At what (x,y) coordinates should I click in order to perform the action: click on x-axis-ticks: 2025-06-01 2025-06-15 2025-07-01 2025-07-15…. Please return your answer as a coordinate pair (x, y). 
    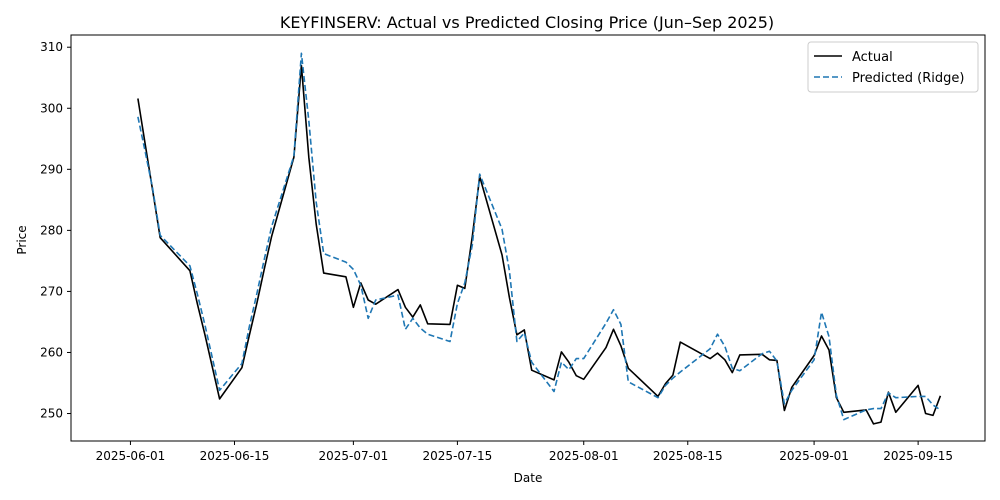
    Looking at the image, I should click on (524, 452).